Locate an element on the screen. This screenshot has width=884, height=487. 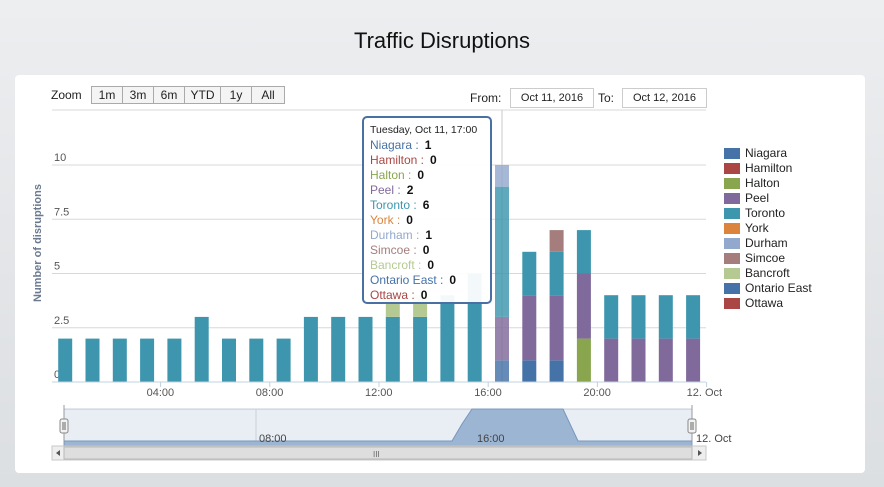
tooltip-row: Peel : 2 is located at coordinates (391, 190).